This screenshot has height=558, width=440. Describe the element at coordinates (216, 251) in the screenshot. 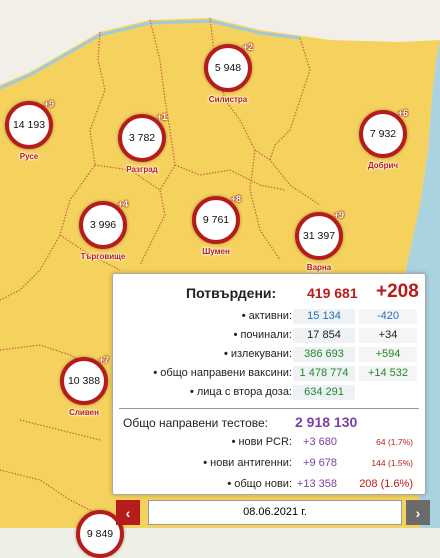

I see `marker-name: Шумен` at that location.